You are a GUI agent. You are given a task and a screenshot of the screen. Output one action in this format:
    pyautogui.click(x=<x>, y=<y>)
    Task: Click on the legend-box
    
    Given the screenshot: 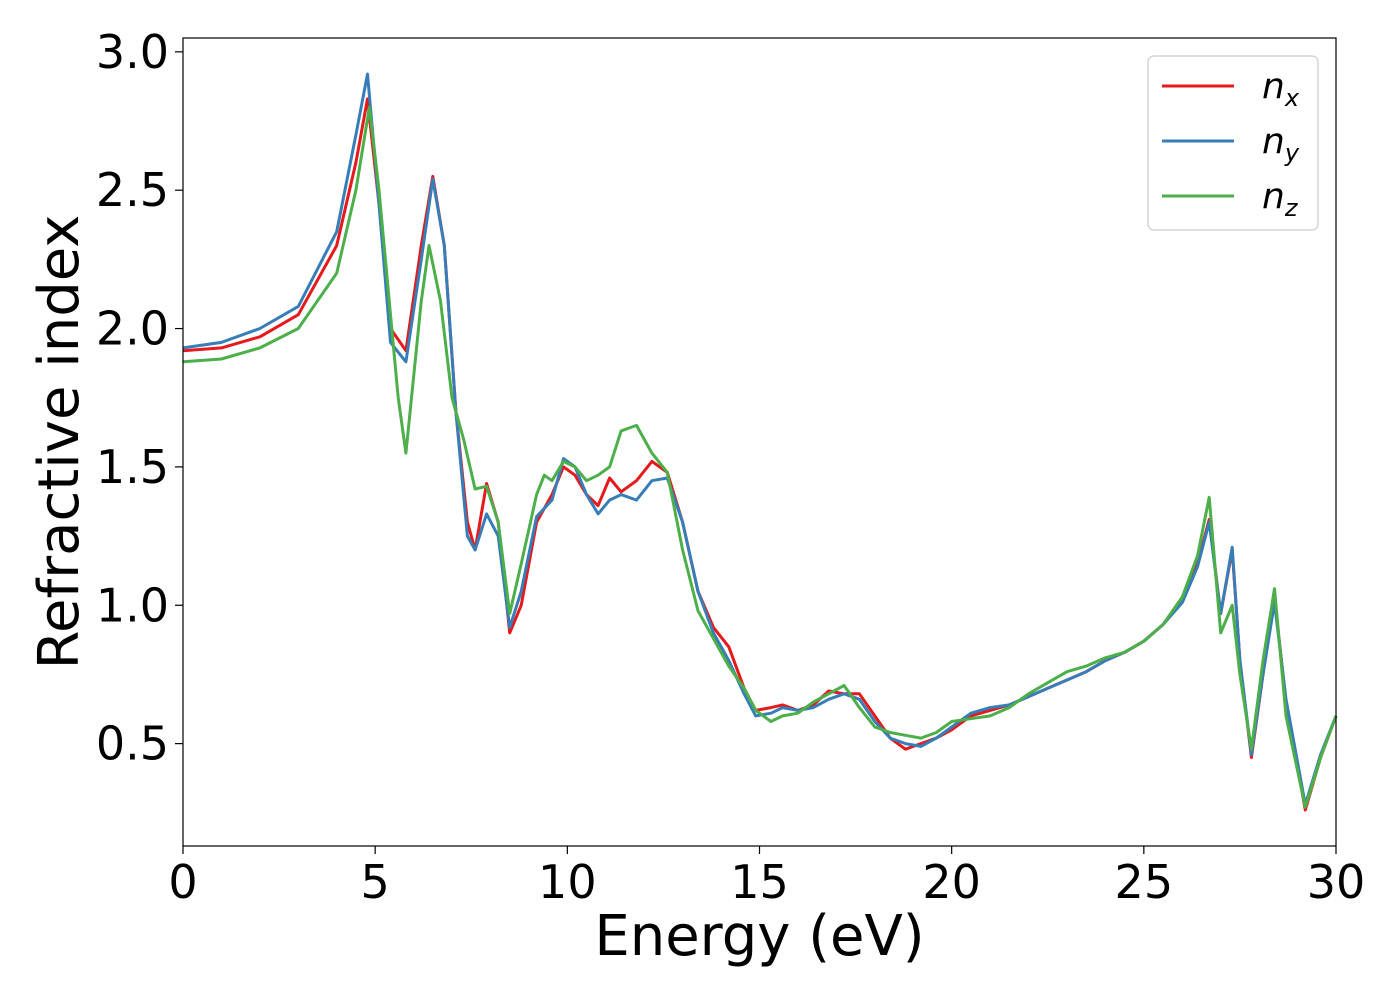 What is the action you would take?
    pyautogui.click(x=1233, y=143)
    